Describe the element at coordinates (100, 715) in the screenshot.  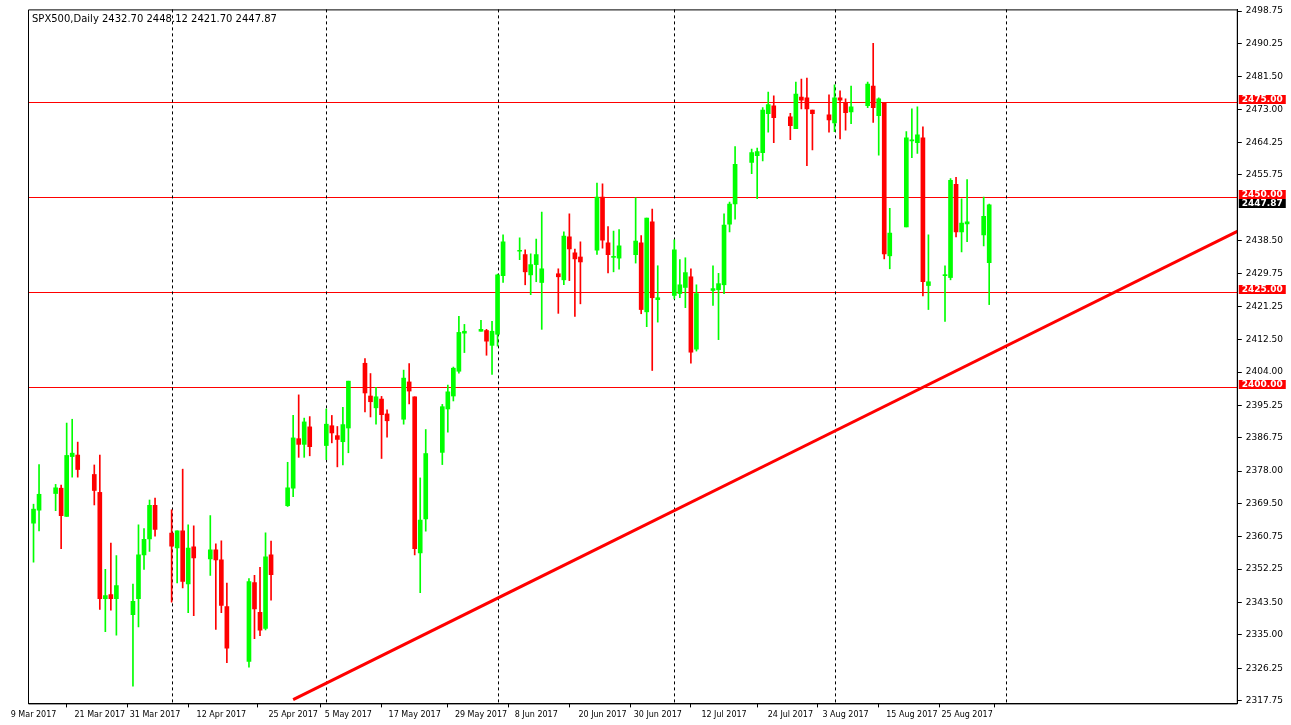
I see `x-tick-label: 21 Mar 2017` at that location.